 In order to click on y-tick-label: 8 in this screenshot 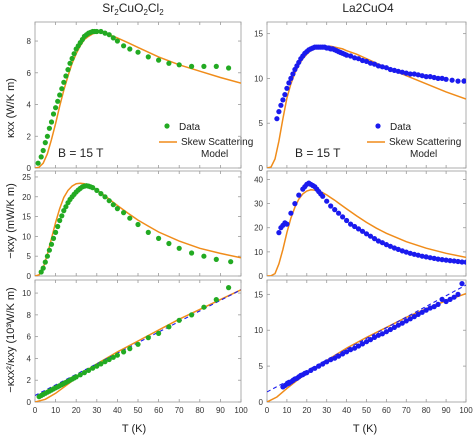, I will do `click(29, 315)`.